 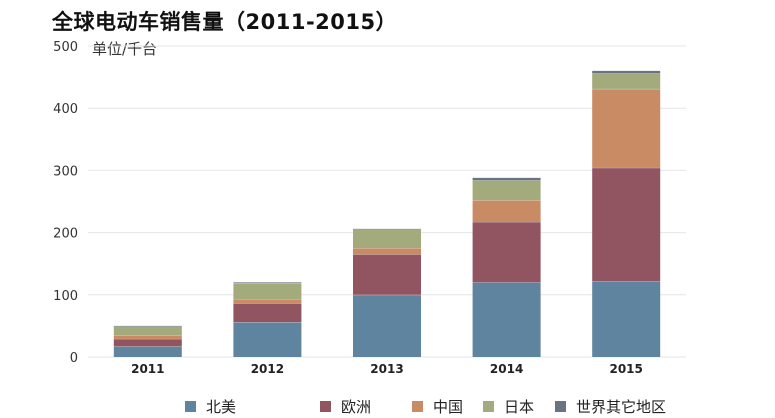 I want to click on legend-item: 世界其它地区, so click(x=610, y=406).